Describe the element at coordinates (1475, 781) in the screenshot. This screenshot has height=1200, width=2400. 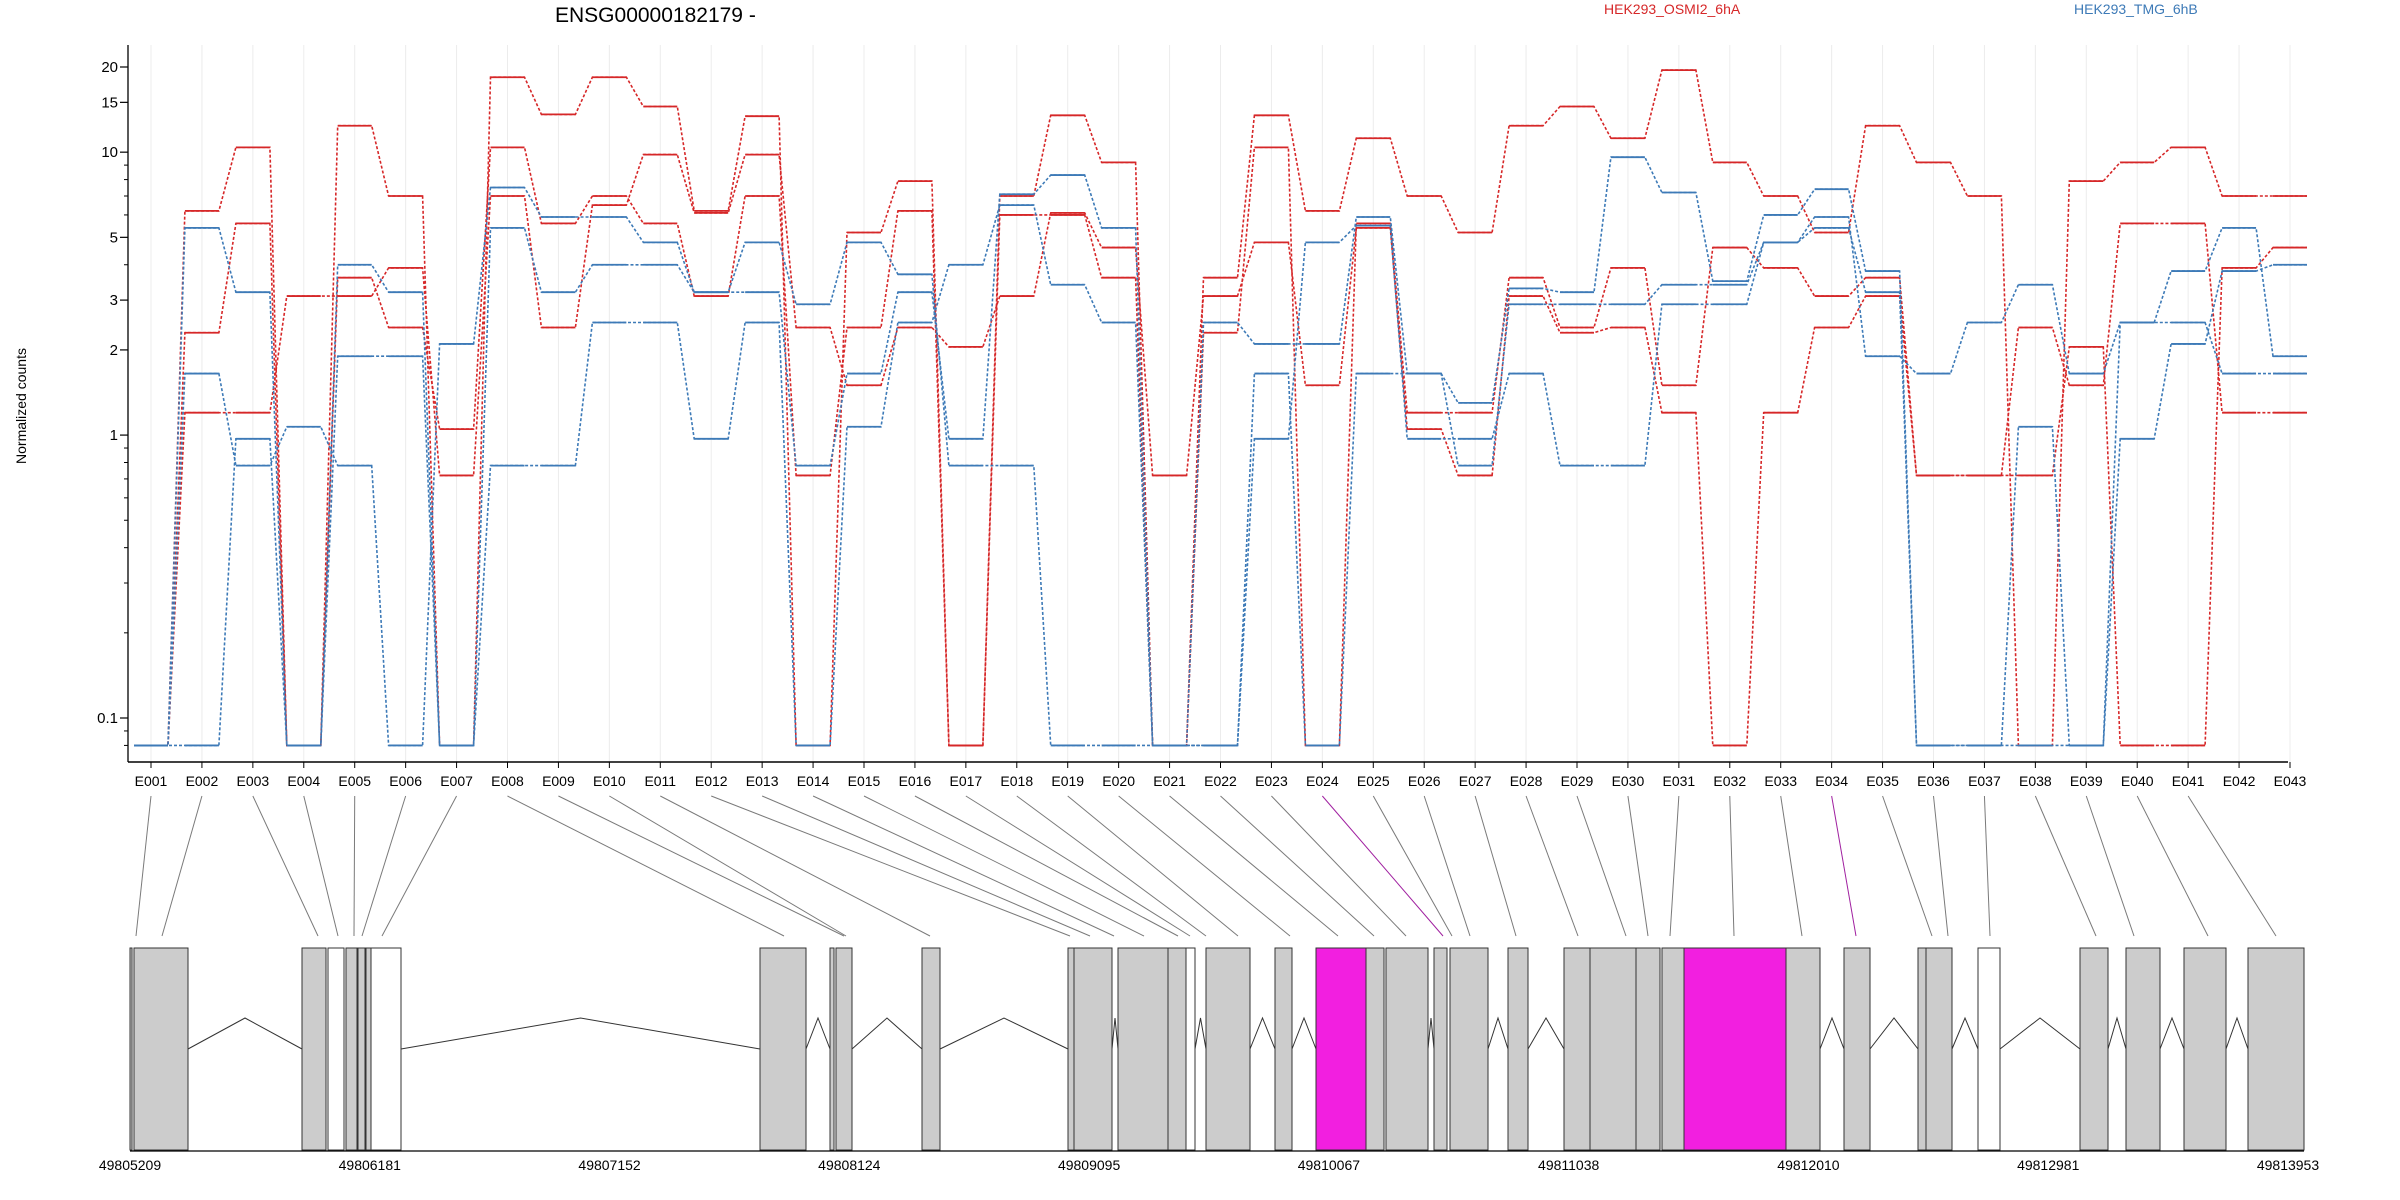
I see `x-tick-label: E027` at that location.